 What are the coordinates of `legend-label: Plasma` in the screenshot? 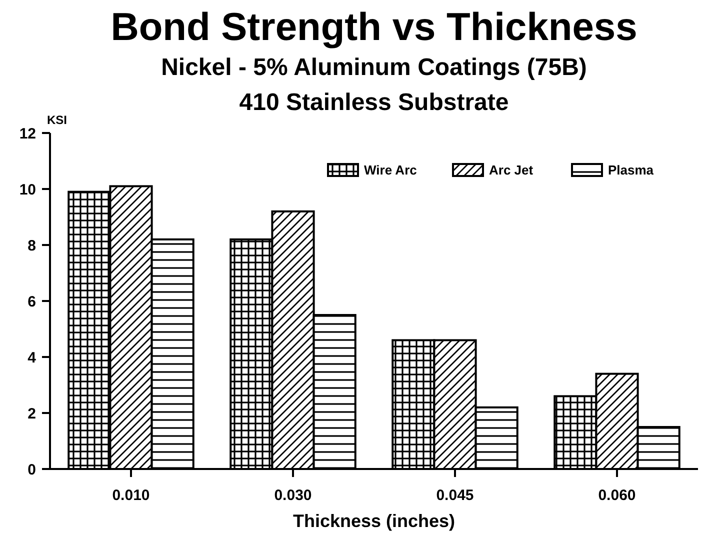 It's located at (631, 170).